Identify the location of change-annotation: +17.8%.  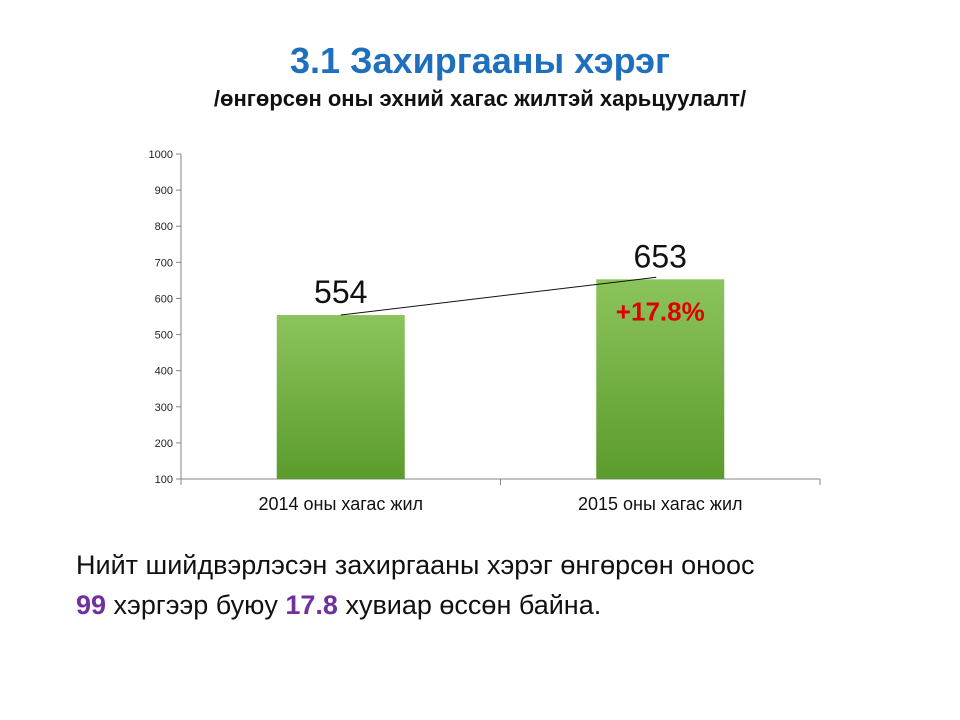
(660, 311).